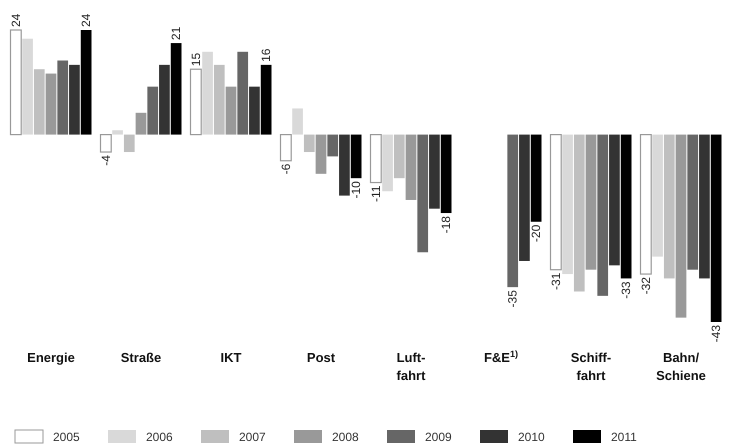 The image size is (735, 447). What do you see at coordinates (356, 189) in the screenshot?
I see `data-label: -10` at bounding box center [356, 189].